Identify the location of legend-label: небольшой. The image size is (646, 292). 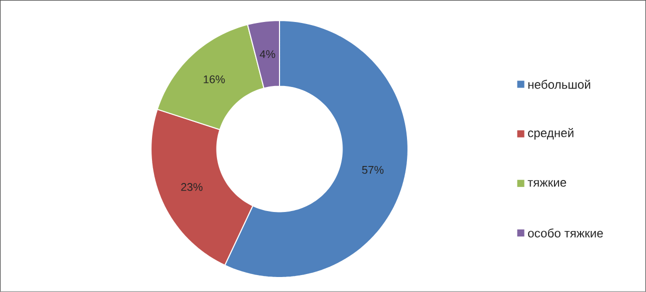
(559, 84).